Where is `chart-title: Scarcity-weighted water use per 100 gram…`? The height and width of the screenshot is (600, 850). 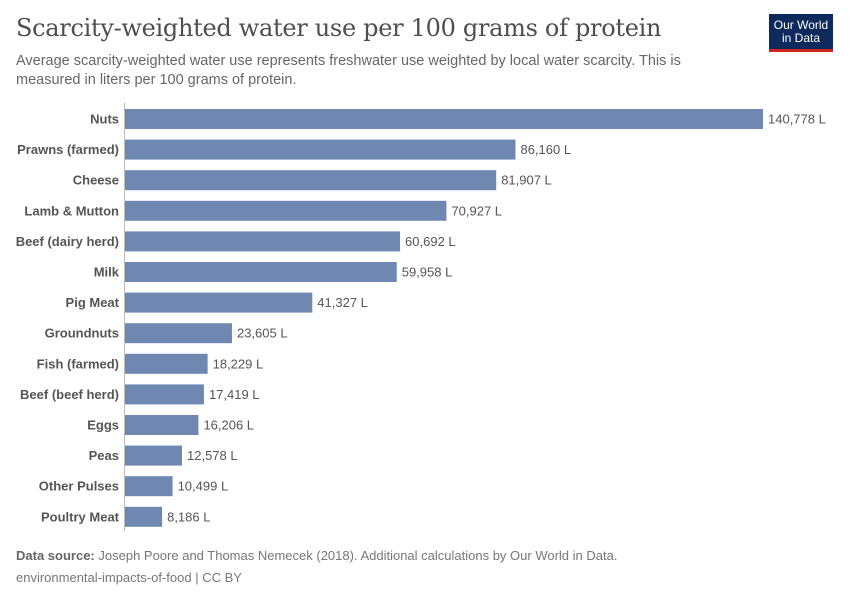
chart-title: Scarcity-weighted water use per 100 gram… is located at coordinates (339, 28).